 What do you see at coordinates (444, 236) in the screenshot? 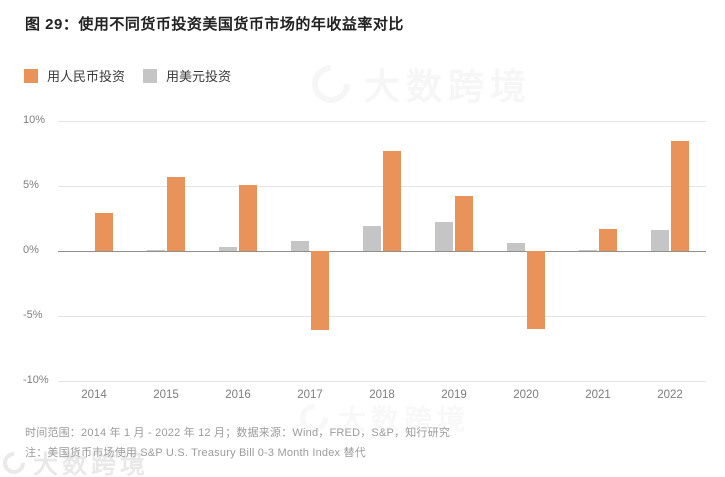
I see `bar-usd-2019` at bounding box center [444, 236].